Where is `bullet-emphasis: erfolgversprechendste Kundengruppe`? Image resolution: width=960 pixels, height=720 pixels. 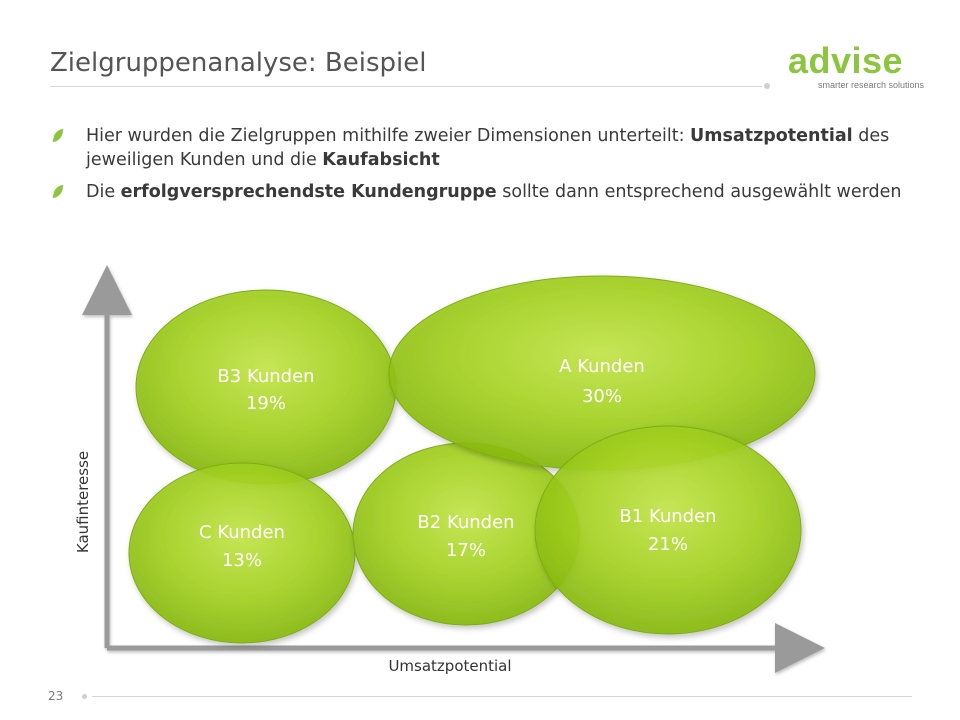
bullet-emphasis: erfolgversprechendste Kundengruppe is located at coordinates (308, 192).